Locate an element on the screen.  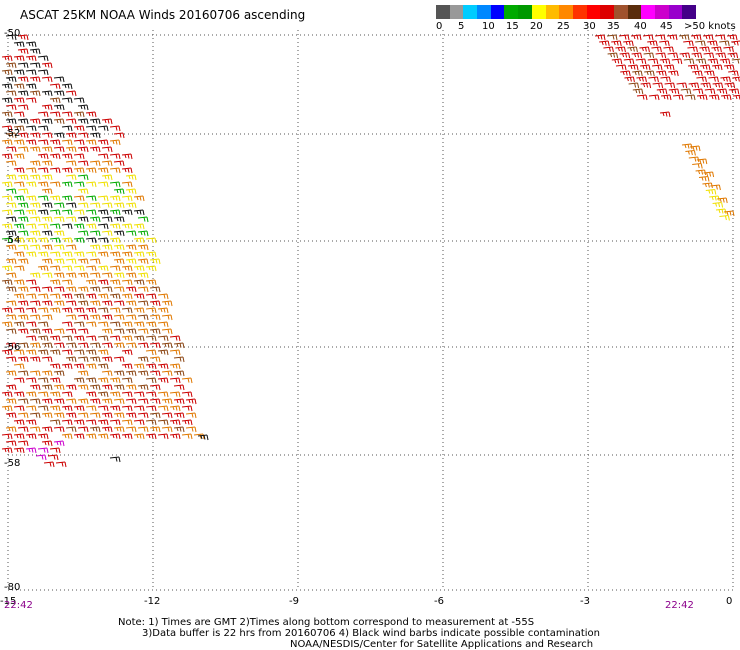
scale-label: 35 is located at coordinates (613, 26).